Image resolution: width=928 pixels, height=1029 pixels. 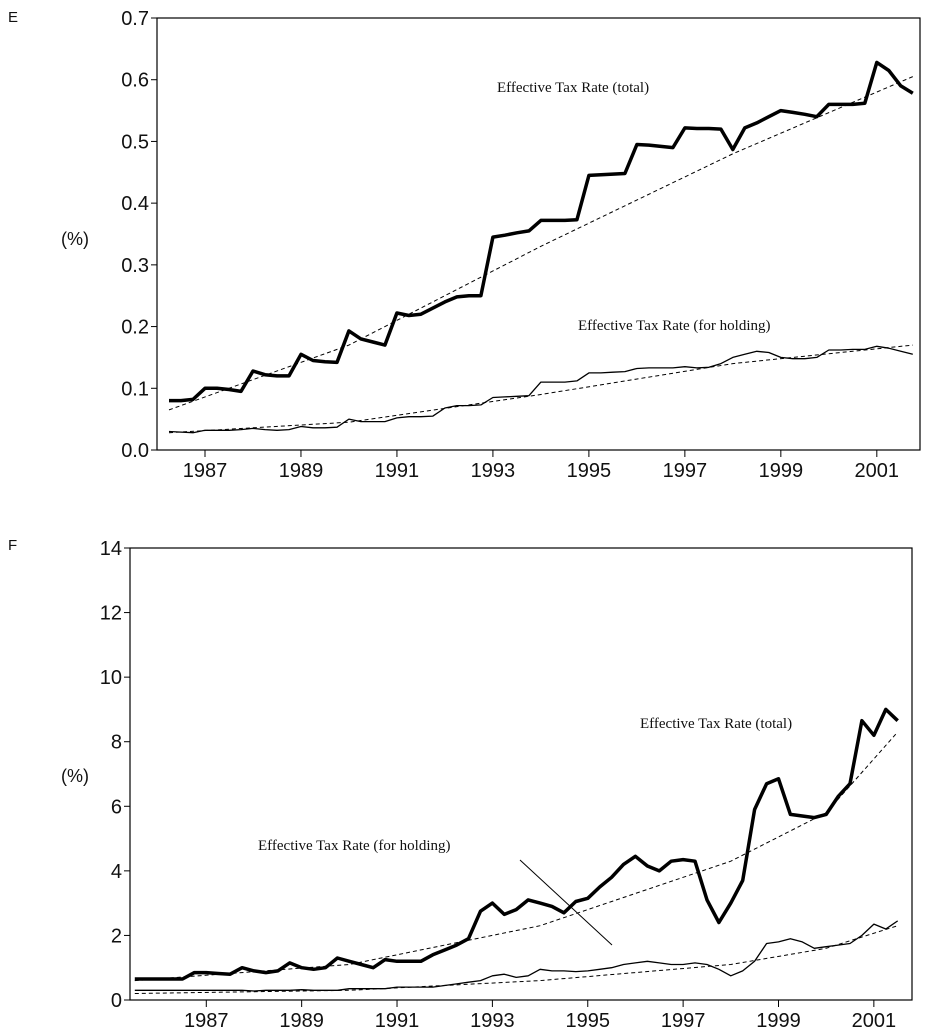 I want to click on y-tick-label: 0.3, so click(x=135, y=266).